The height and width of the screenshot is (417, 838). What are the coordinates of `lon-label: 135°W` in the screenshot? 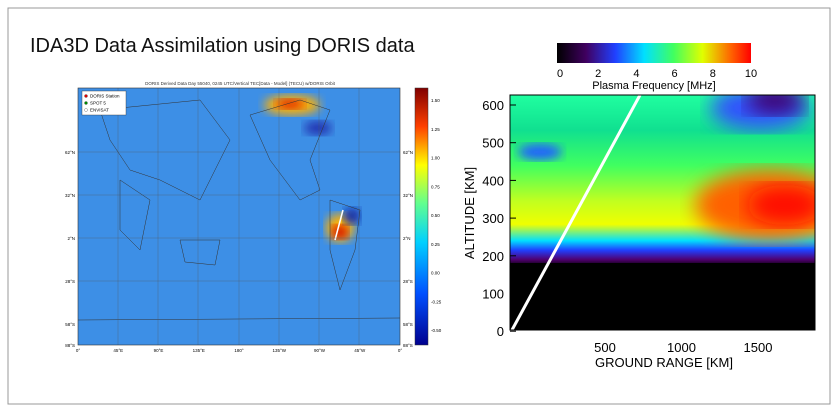 It's located at (279, 350).